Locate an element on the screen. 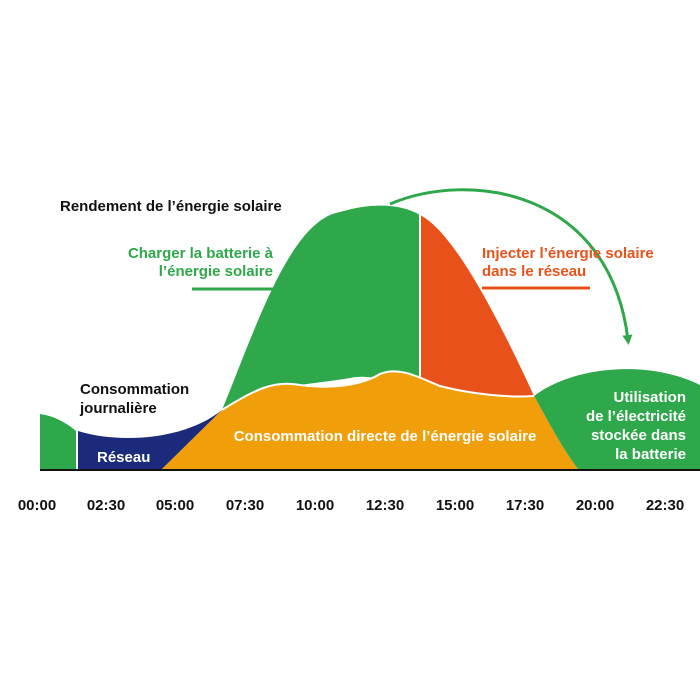 The width and height of the screenshot is (700, 700). stored-label-line4: la batterie is located at coordinates (650, 454).